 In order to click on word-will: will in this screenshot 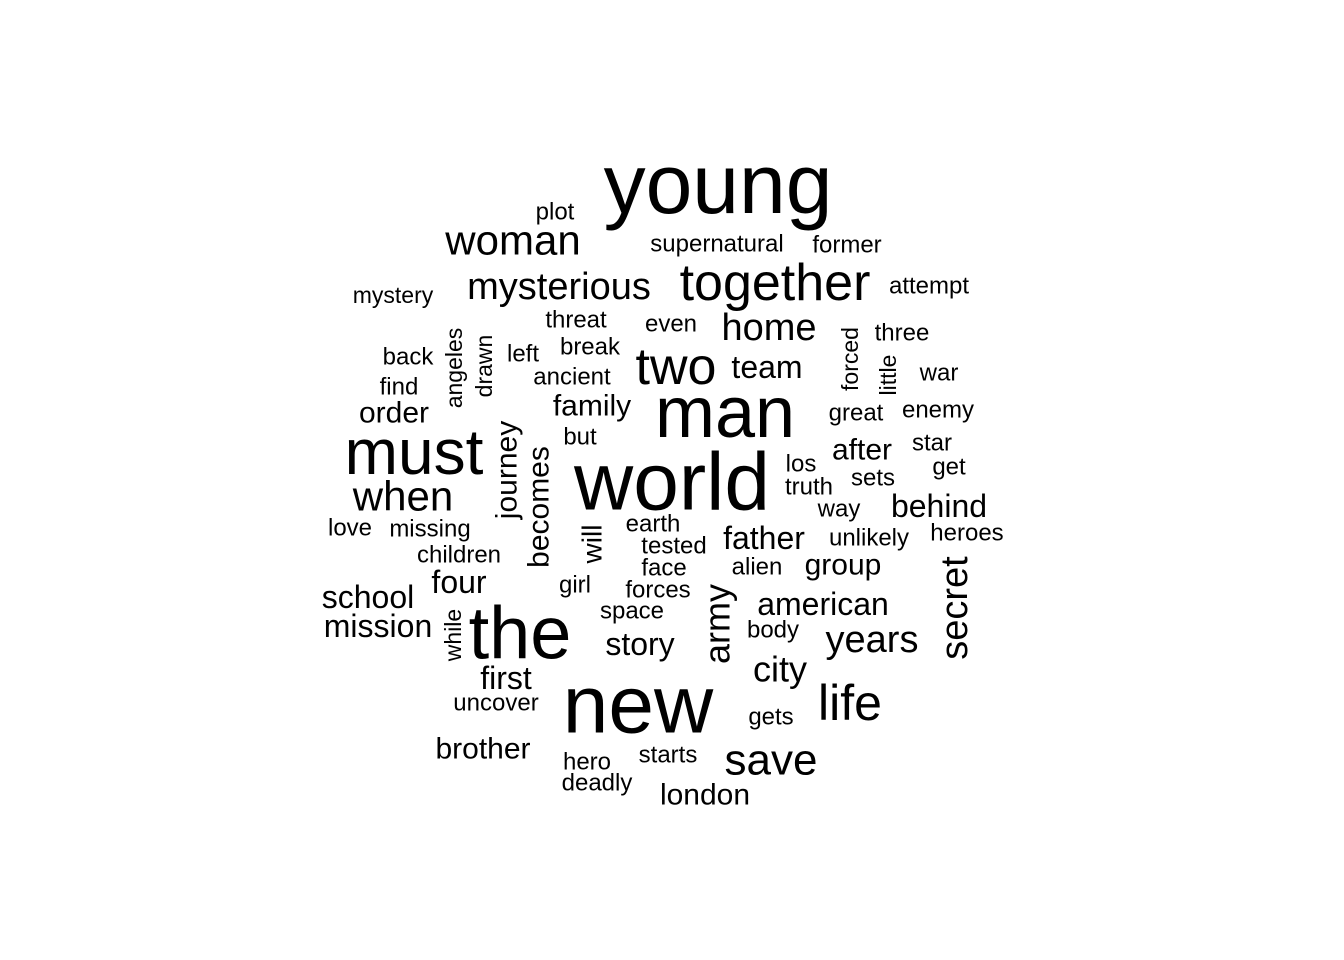, I will do `click(592, 545)`.